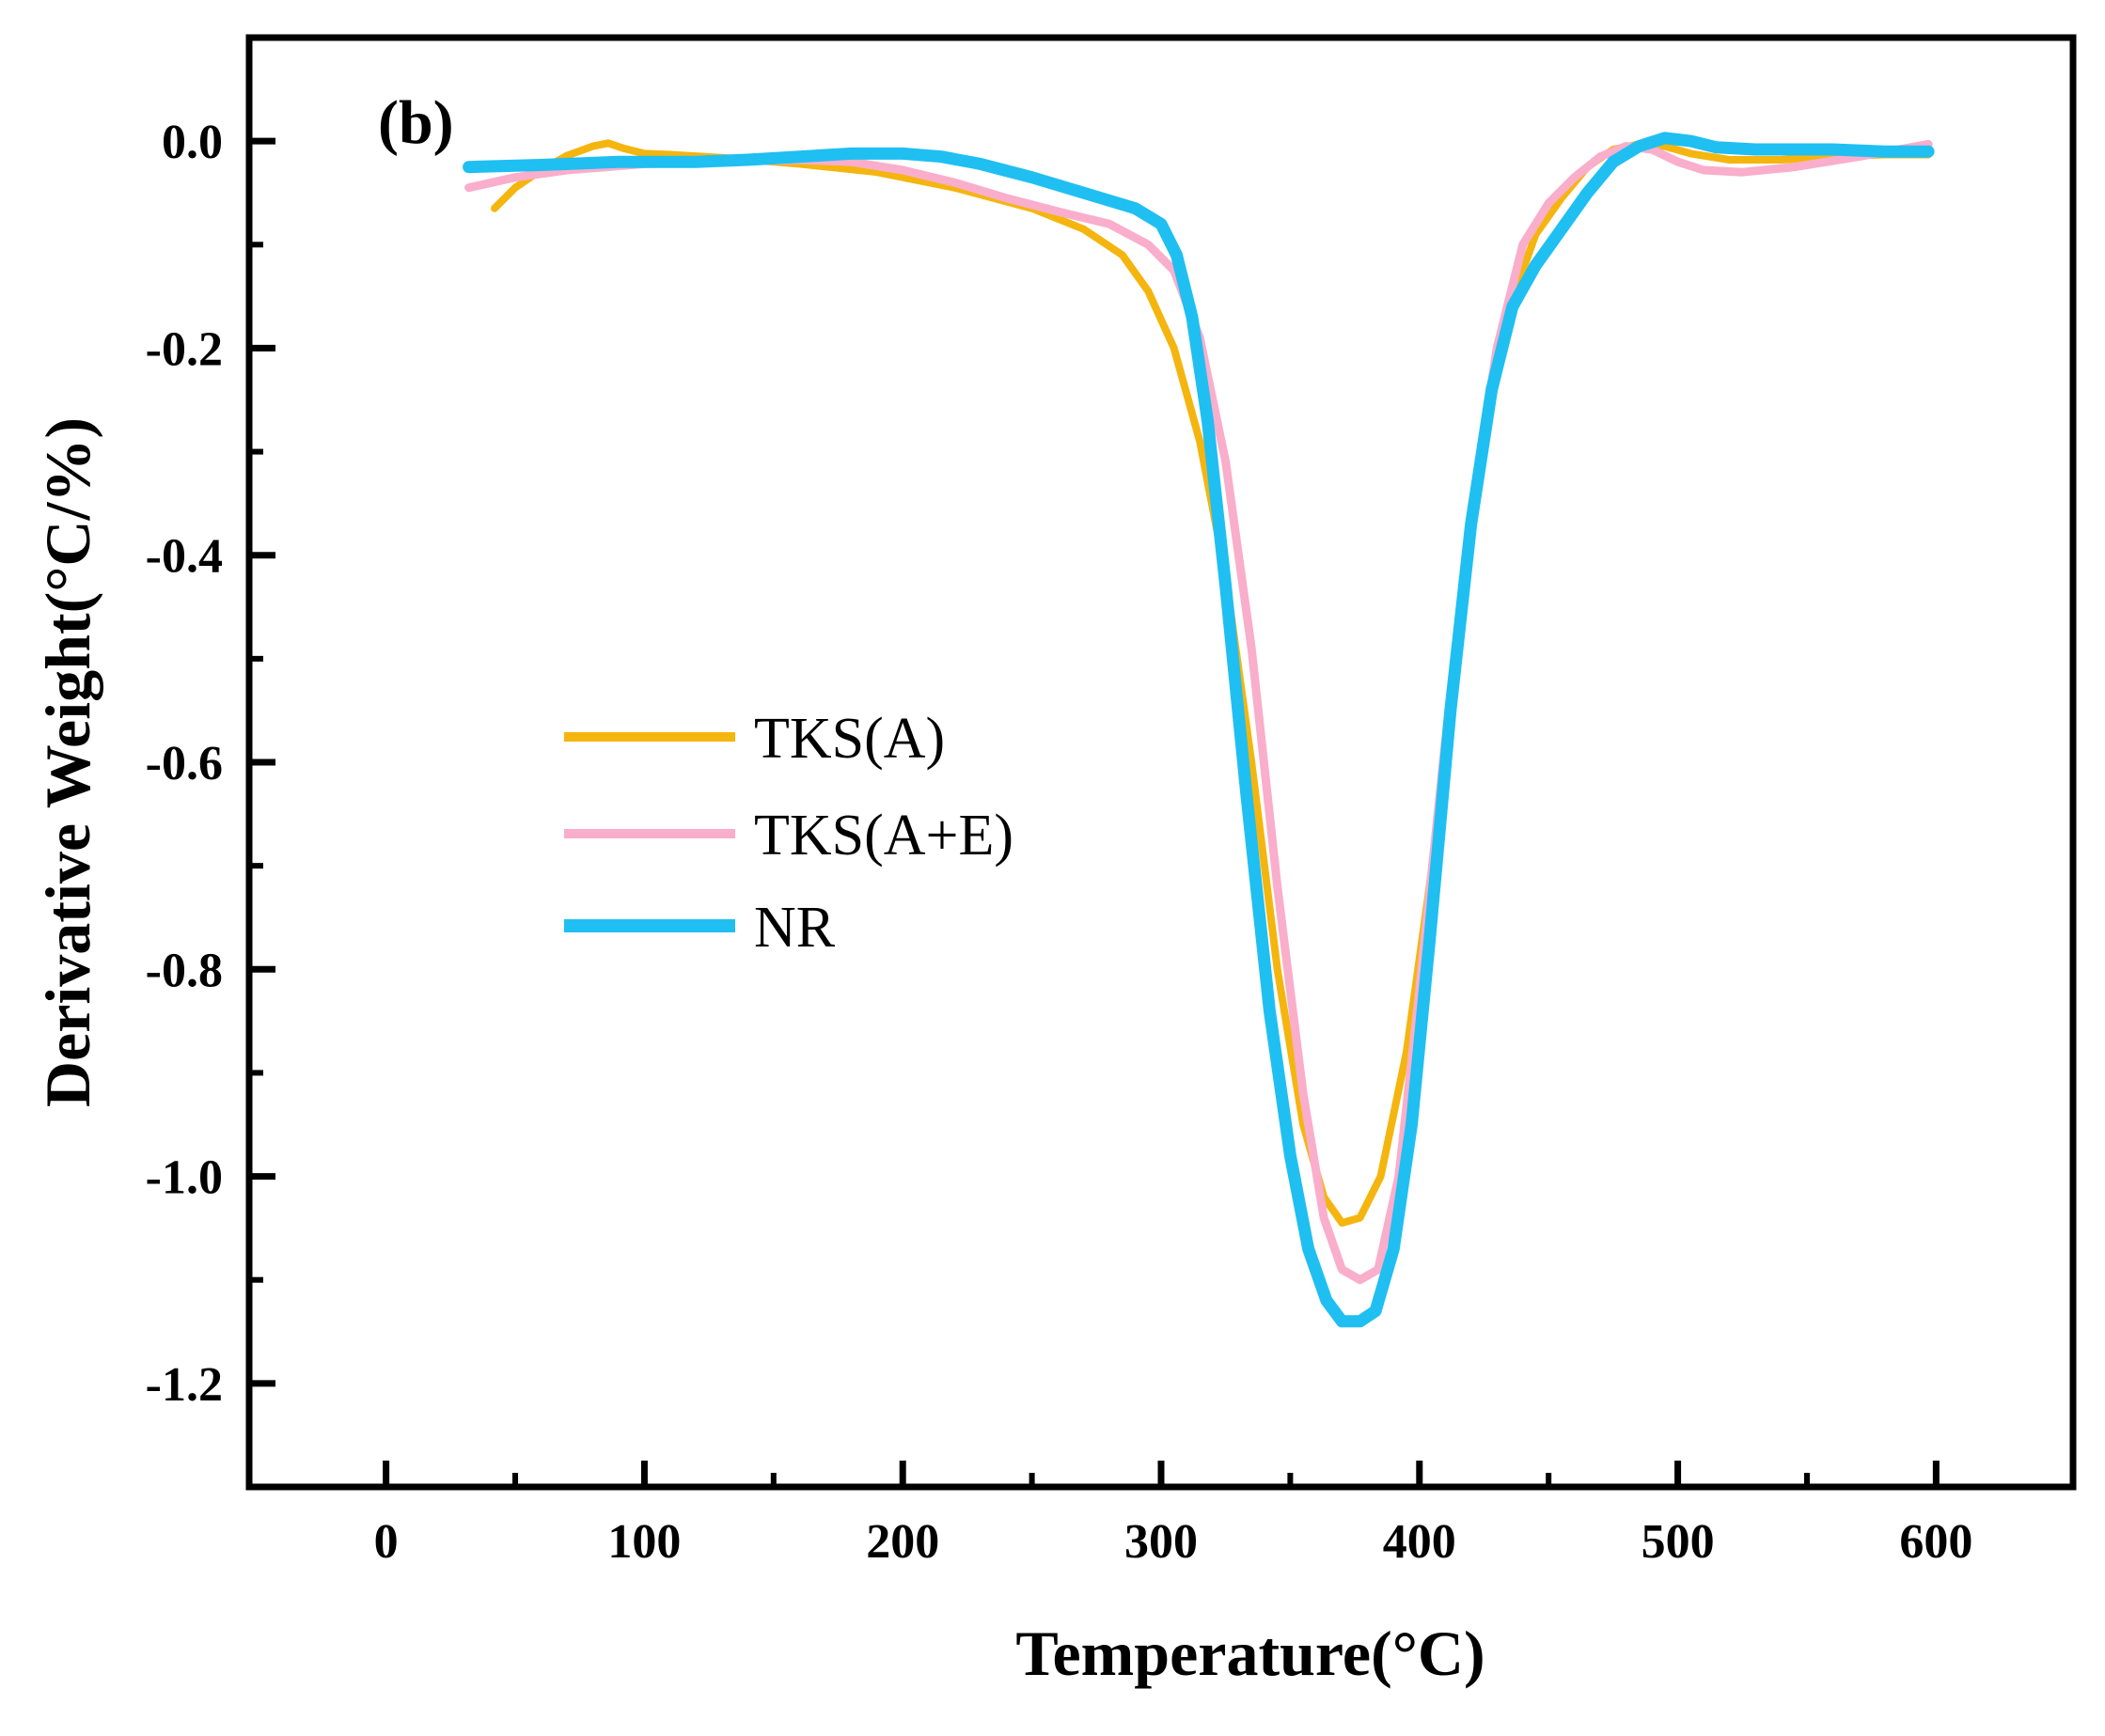 Image resolution: width=2105 pixels, height=1736 pixels. I want to click on panel-label: (b), so click(416, 122).